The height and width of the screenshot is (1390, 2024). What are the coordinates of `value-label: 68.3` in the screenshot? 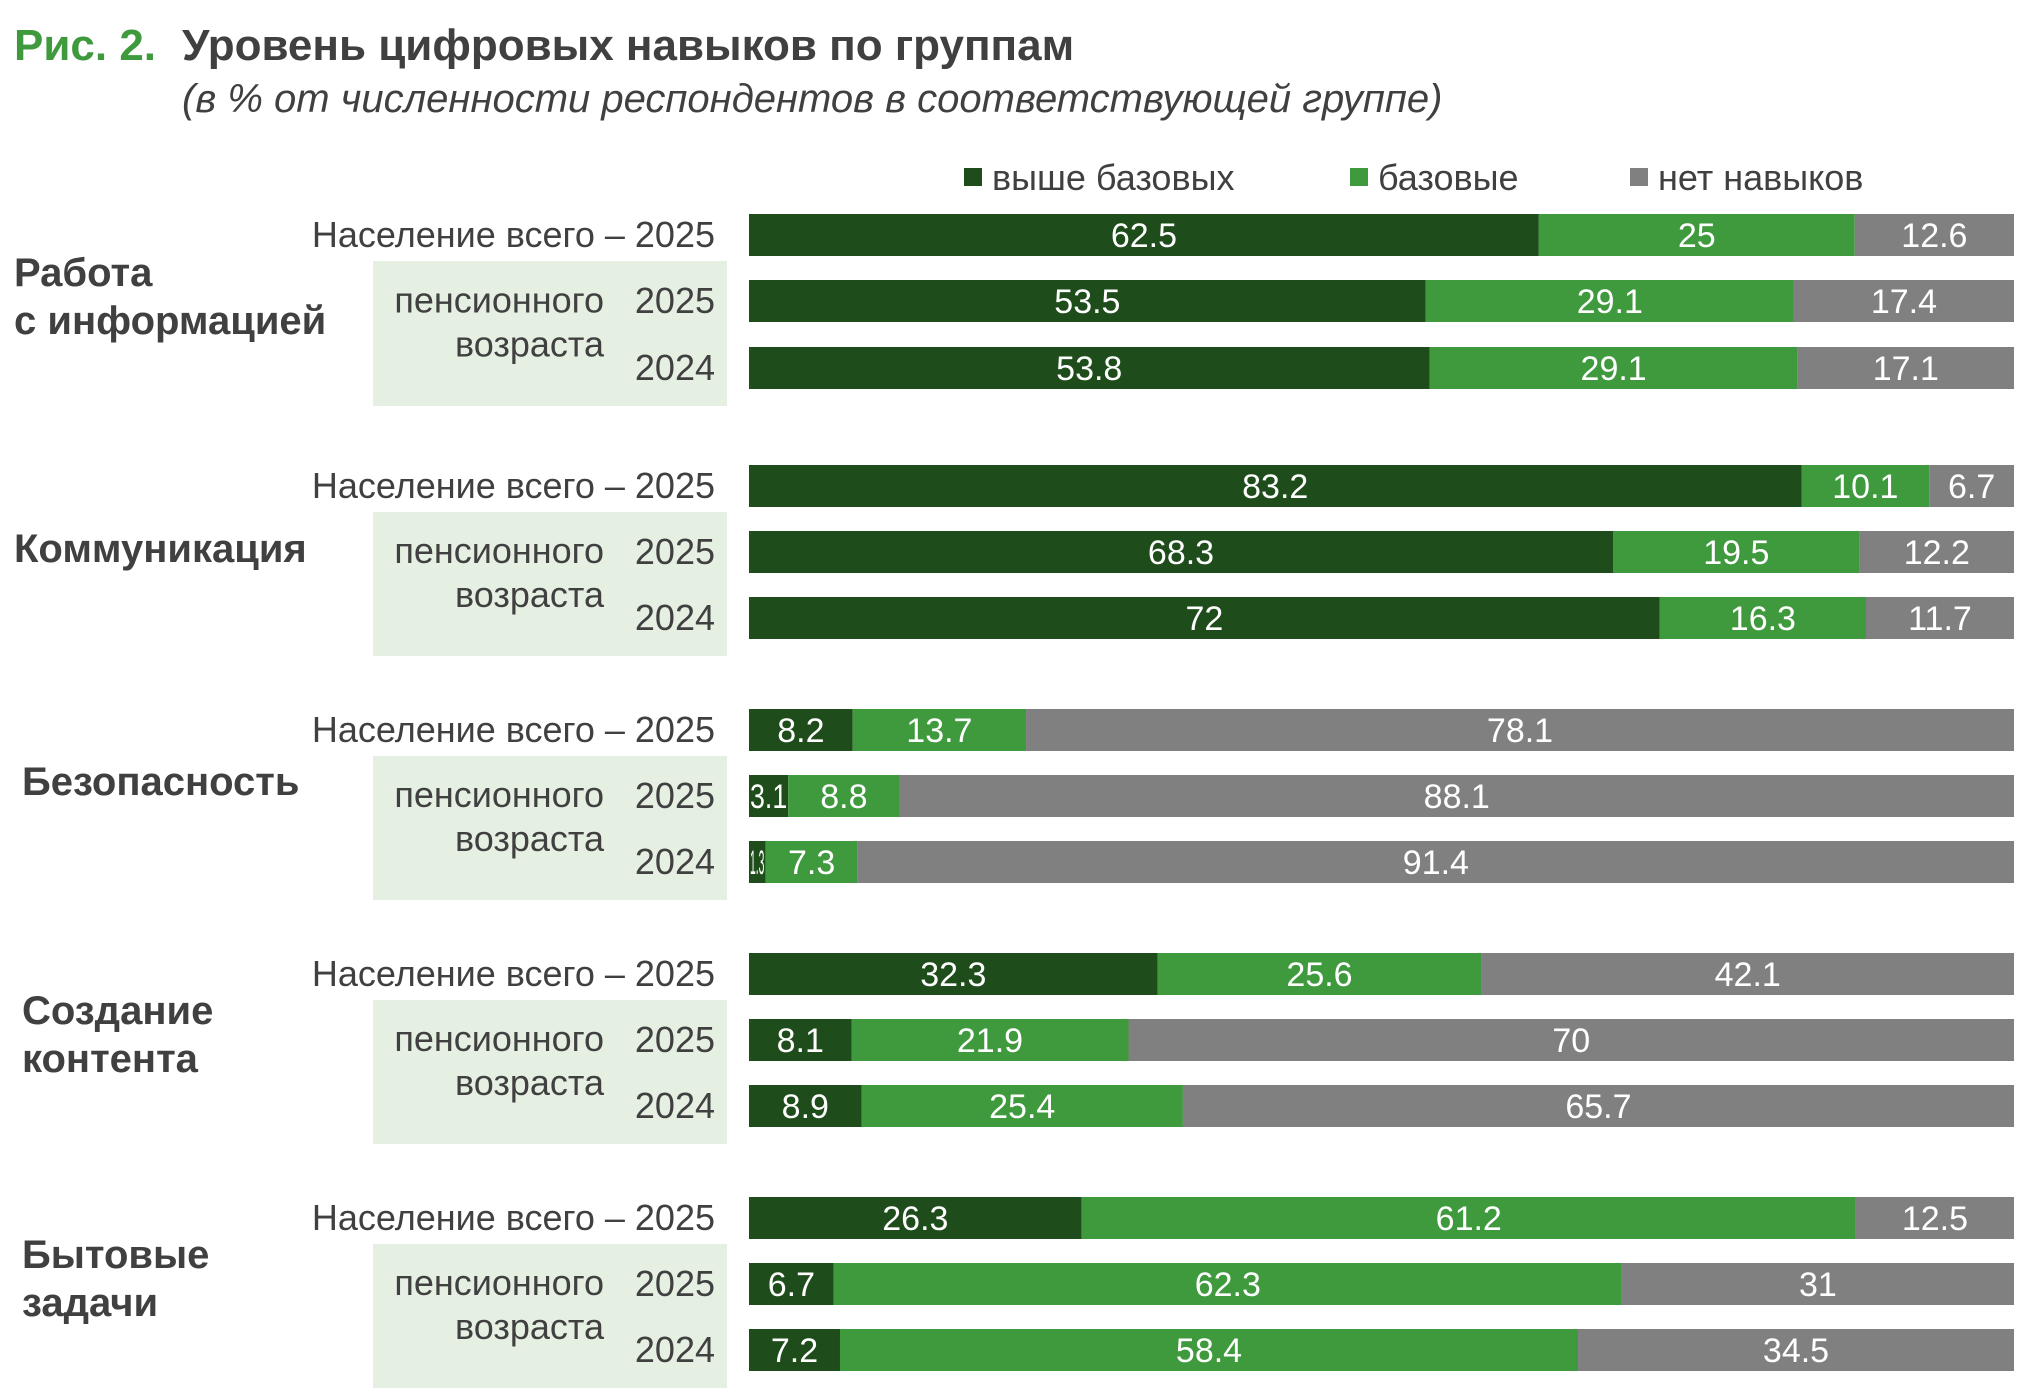 It's located at (1181, 553).